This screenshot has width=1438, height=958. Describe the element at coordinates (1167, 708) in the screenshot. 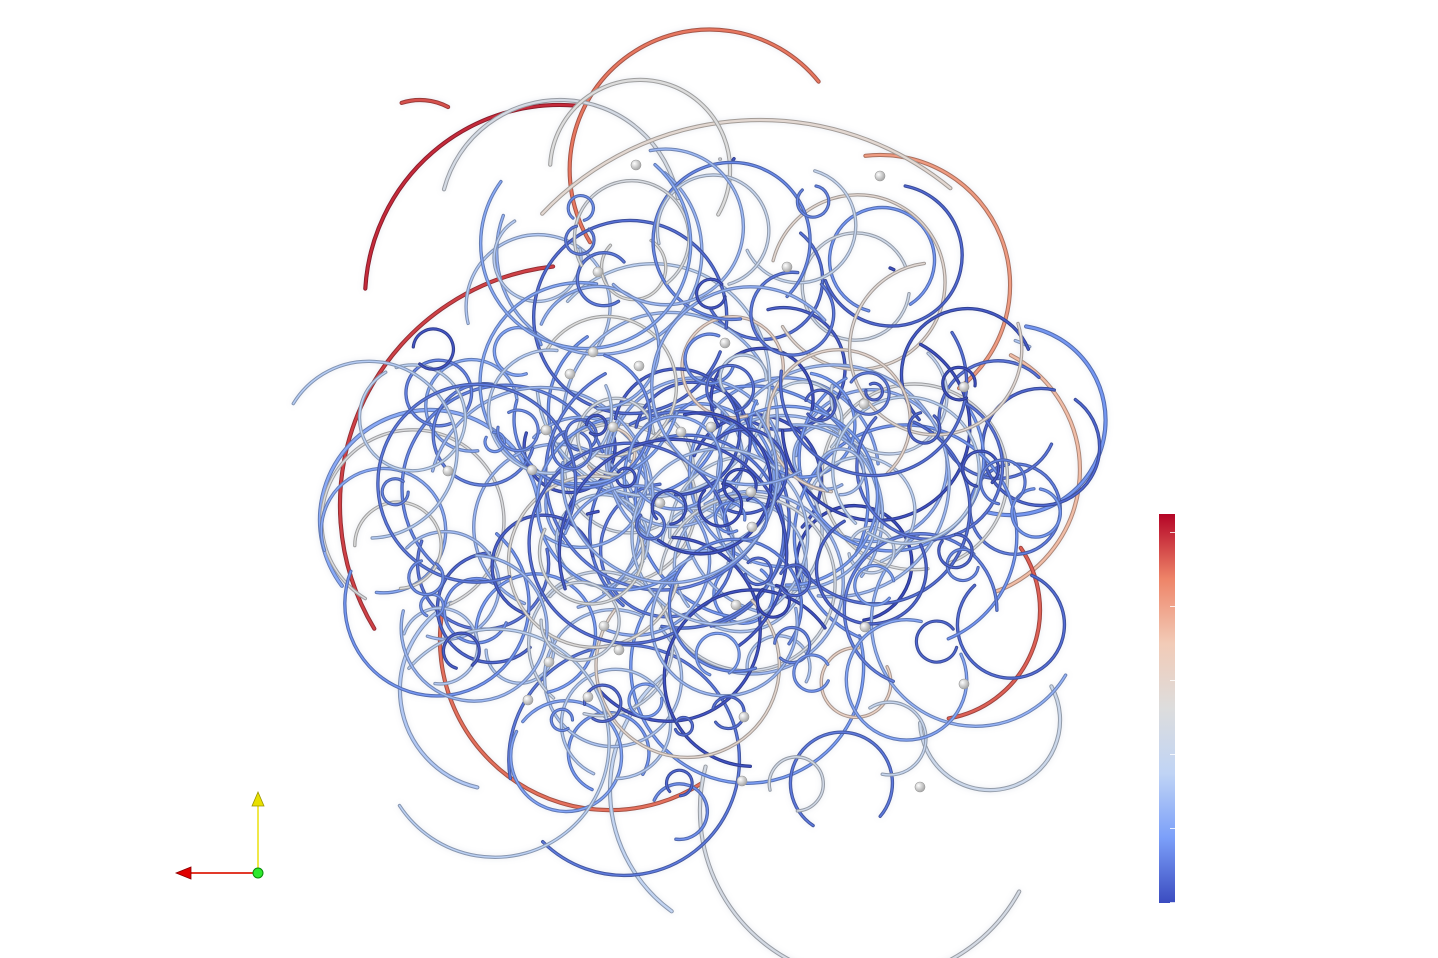

I see `scalar-colorbar` at that location.